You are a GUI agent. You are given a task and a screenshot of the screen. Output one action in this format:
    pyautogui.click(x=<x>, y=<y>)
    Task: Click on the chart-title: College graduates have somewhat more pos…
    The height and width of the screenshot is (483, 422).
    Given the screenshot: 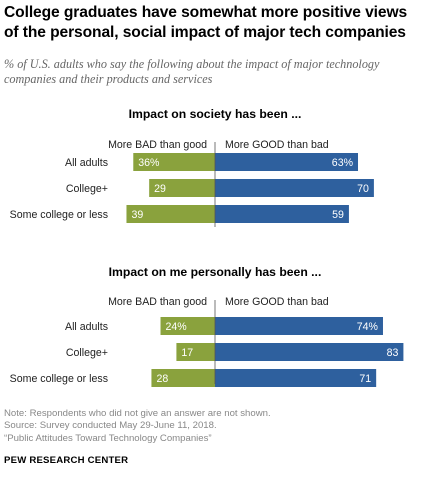 What is the action you would take?
    pyautogui.click(x=206, y=22)
    